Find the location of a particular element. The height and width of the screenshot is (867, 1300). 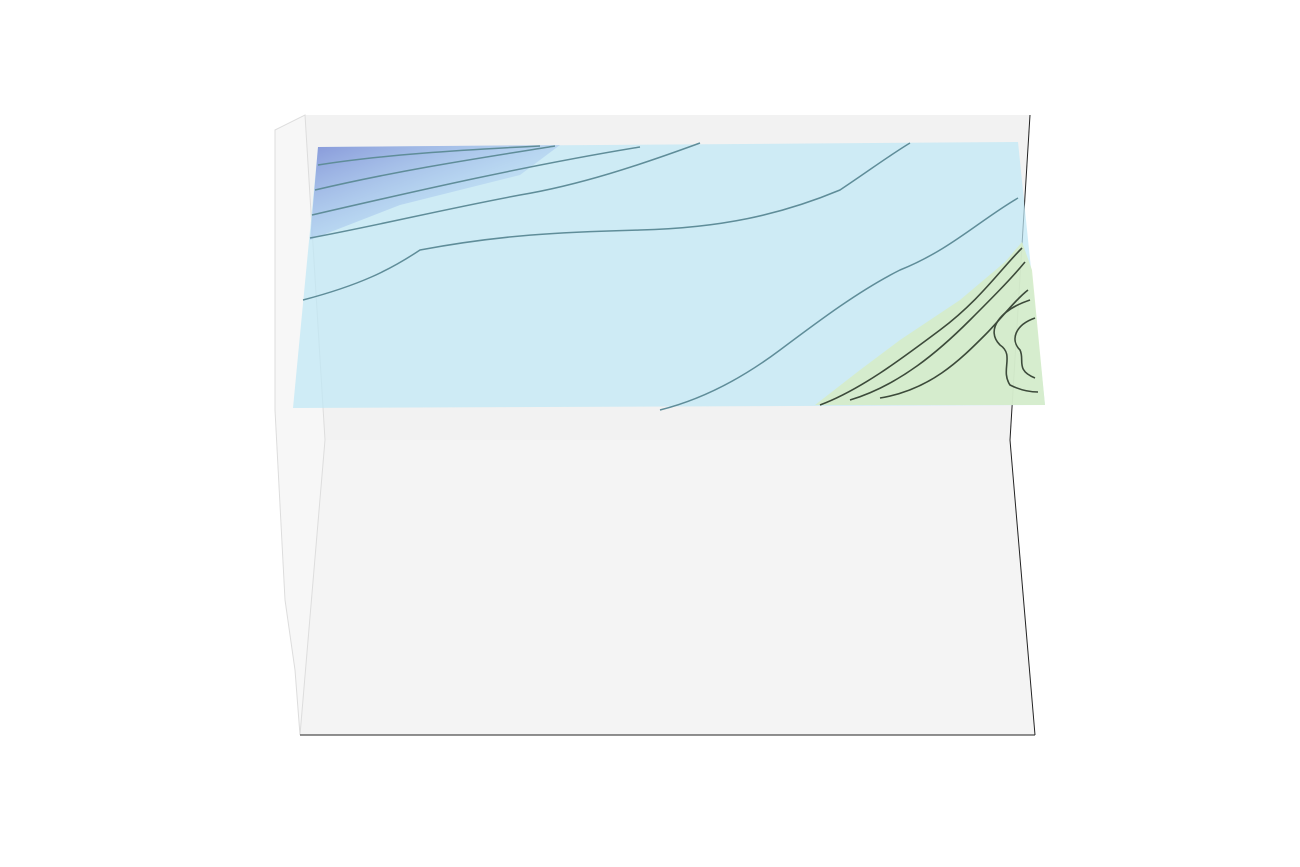

deep-region is located at coordinates (435, 192).